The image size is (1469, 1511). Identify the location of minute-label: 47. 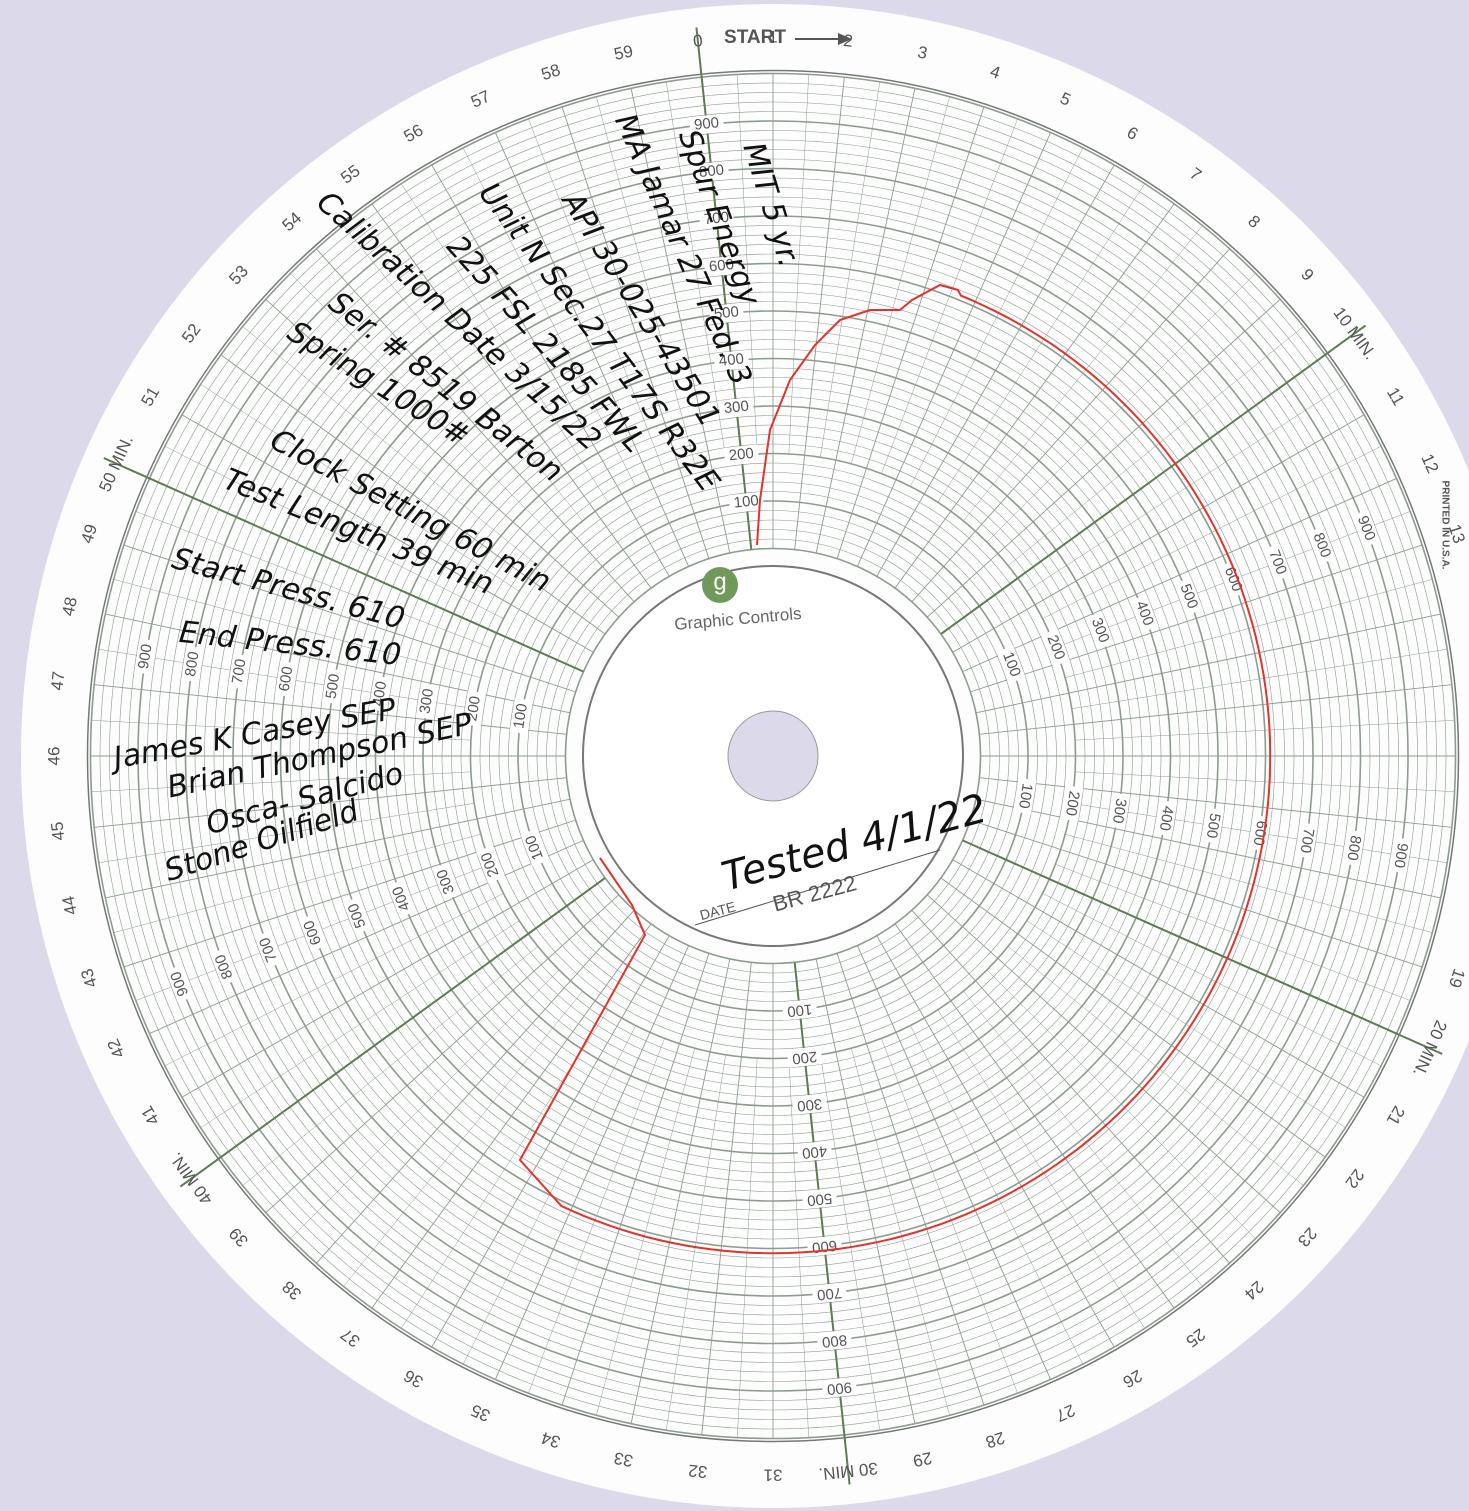
(57, 680).